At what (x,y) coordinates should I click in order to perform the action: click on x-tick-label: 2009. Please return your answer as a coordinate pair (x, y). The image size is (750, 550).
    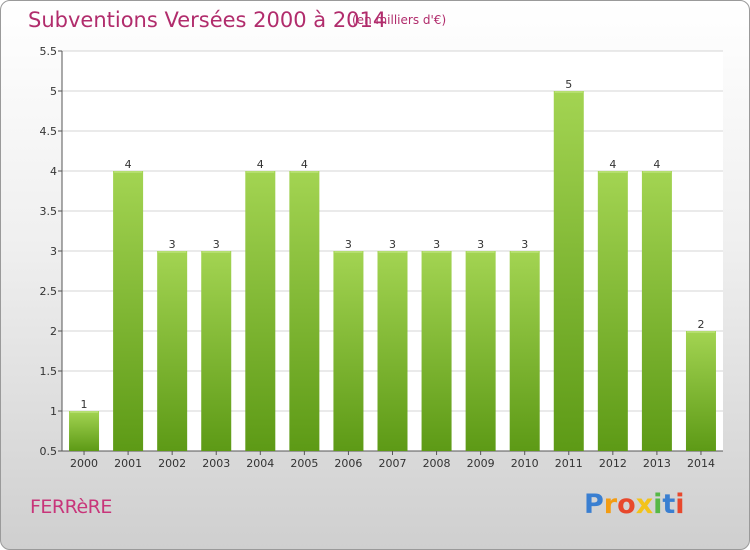
    Looking at the image, I should click on (481, 463).